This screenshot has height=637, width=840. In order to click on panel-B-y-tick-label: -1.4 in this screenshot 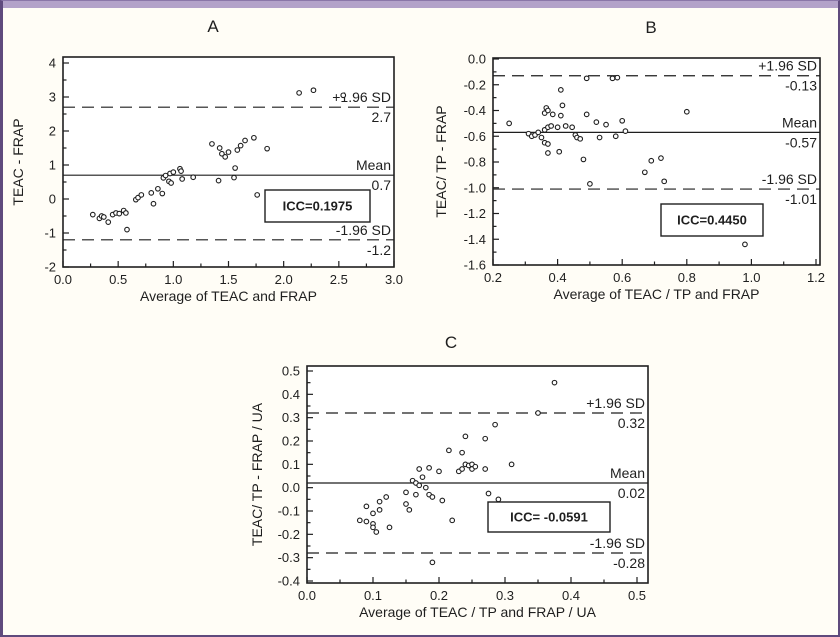, I will do `click(475, 239)`.